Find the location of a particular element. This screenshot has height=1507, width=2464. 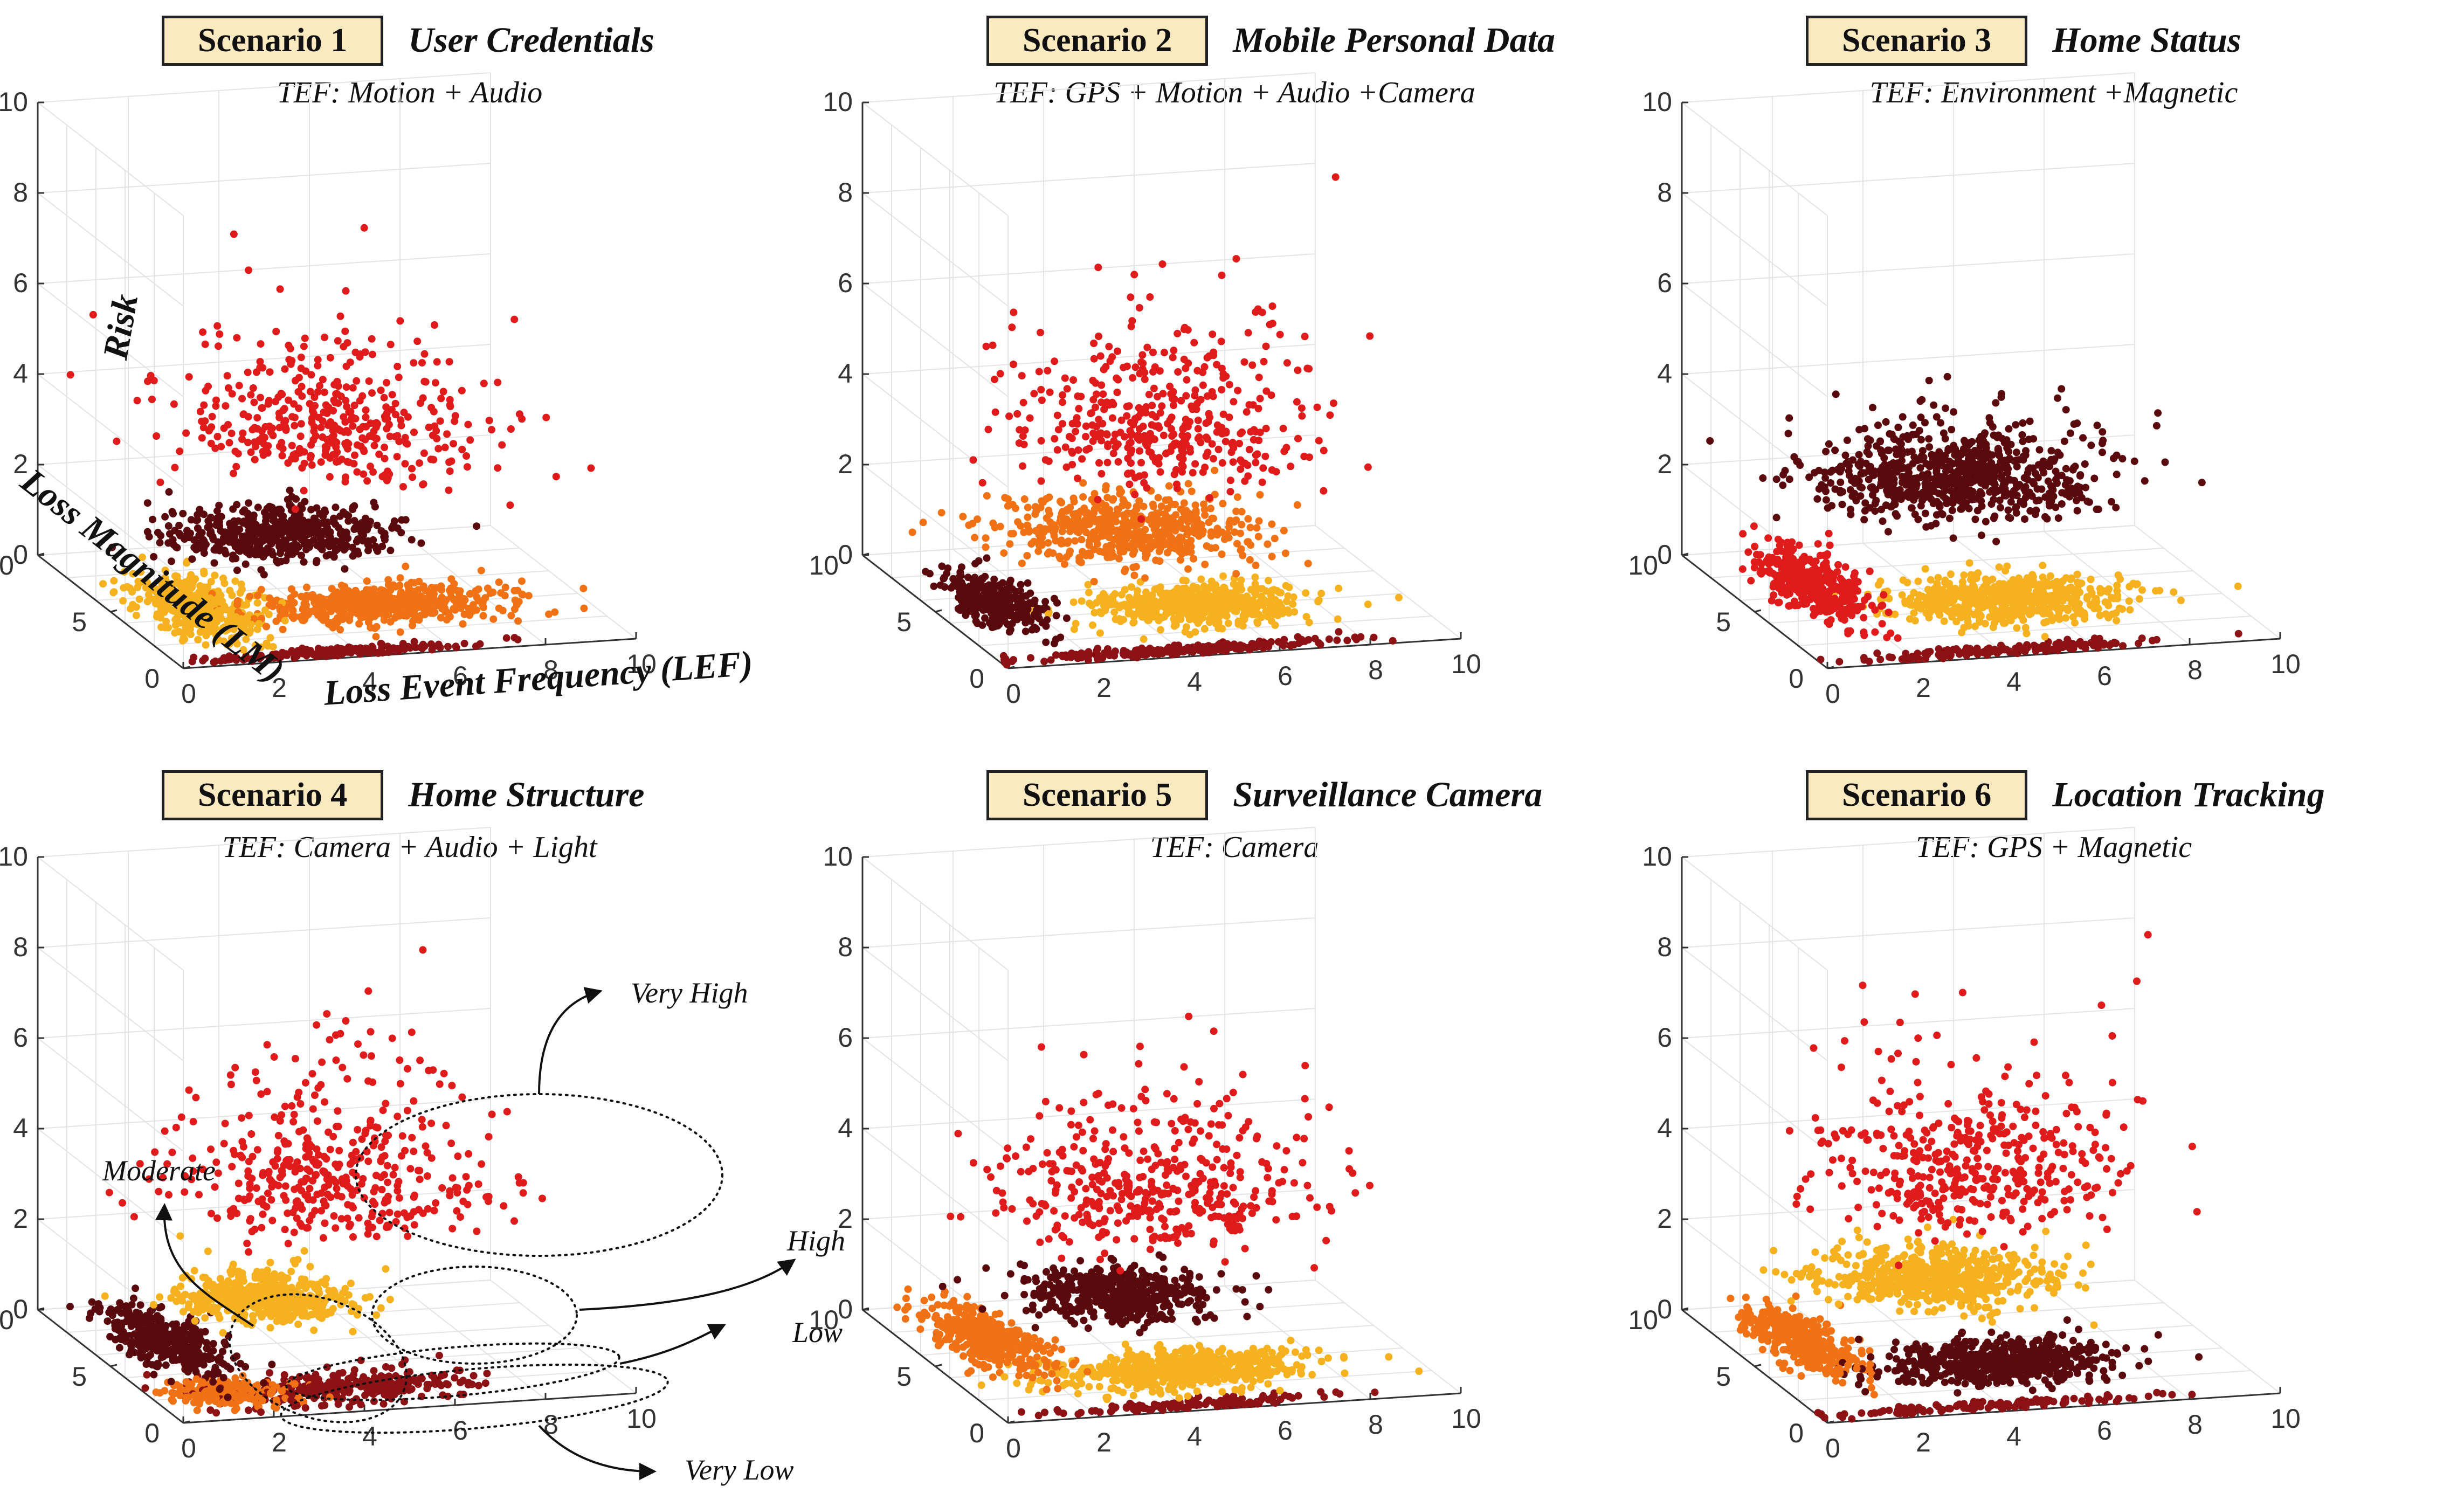

grid-line is located at coordinates (264, 87).